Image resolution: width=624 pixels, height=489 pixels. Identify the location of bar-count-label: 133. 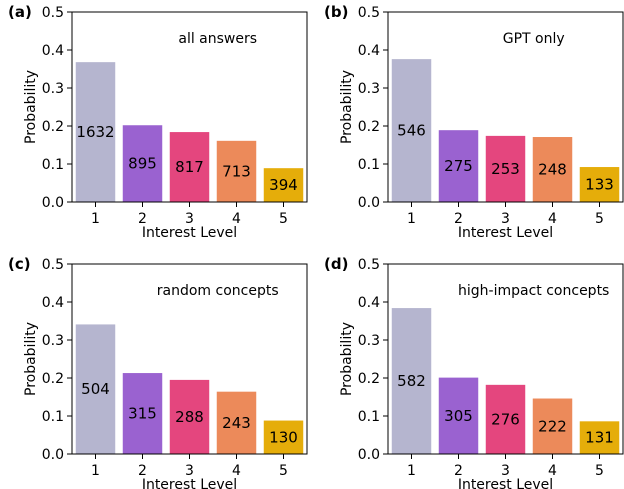
(599, 185).